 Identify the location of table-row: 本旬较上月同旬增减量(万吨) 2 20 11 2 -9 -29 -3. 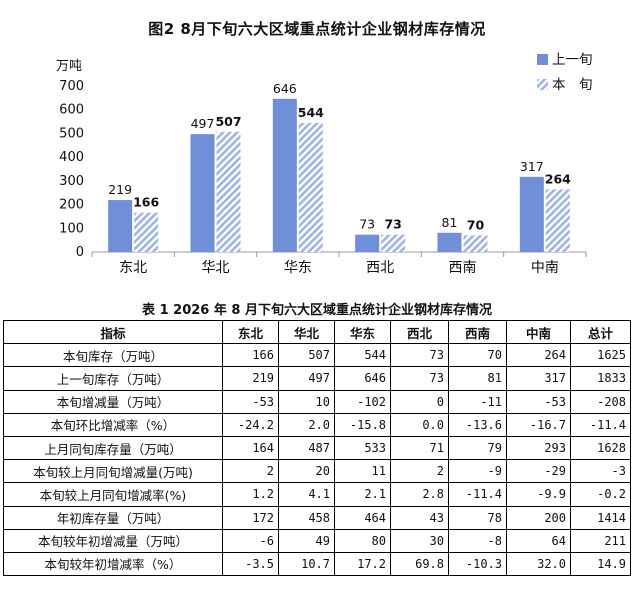
(317, 471).